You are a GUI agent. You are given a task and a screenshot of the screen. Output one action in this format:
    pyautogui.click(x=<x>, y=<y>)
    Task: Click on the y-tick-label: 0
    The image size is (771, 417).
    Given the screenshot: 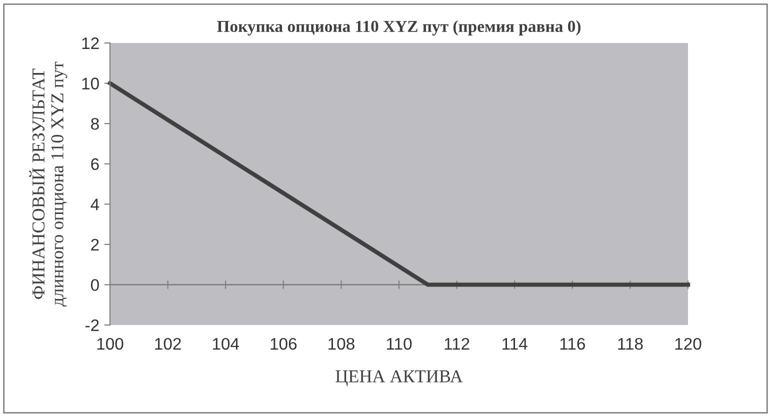 What is the action you would take?
    pyautogui.click(x=94, y=285)
    